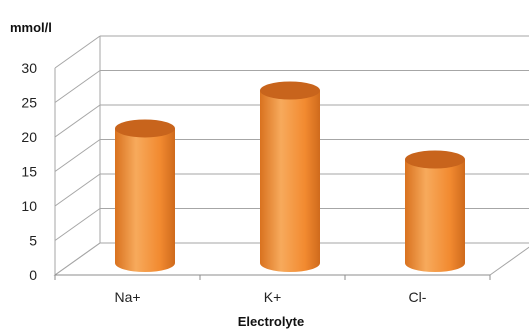 The height and width of the screenshot is (332, 529). Describe the element at coordinates (29, 206) in the screenshot. I see `y-tick-label: 10` at that location.